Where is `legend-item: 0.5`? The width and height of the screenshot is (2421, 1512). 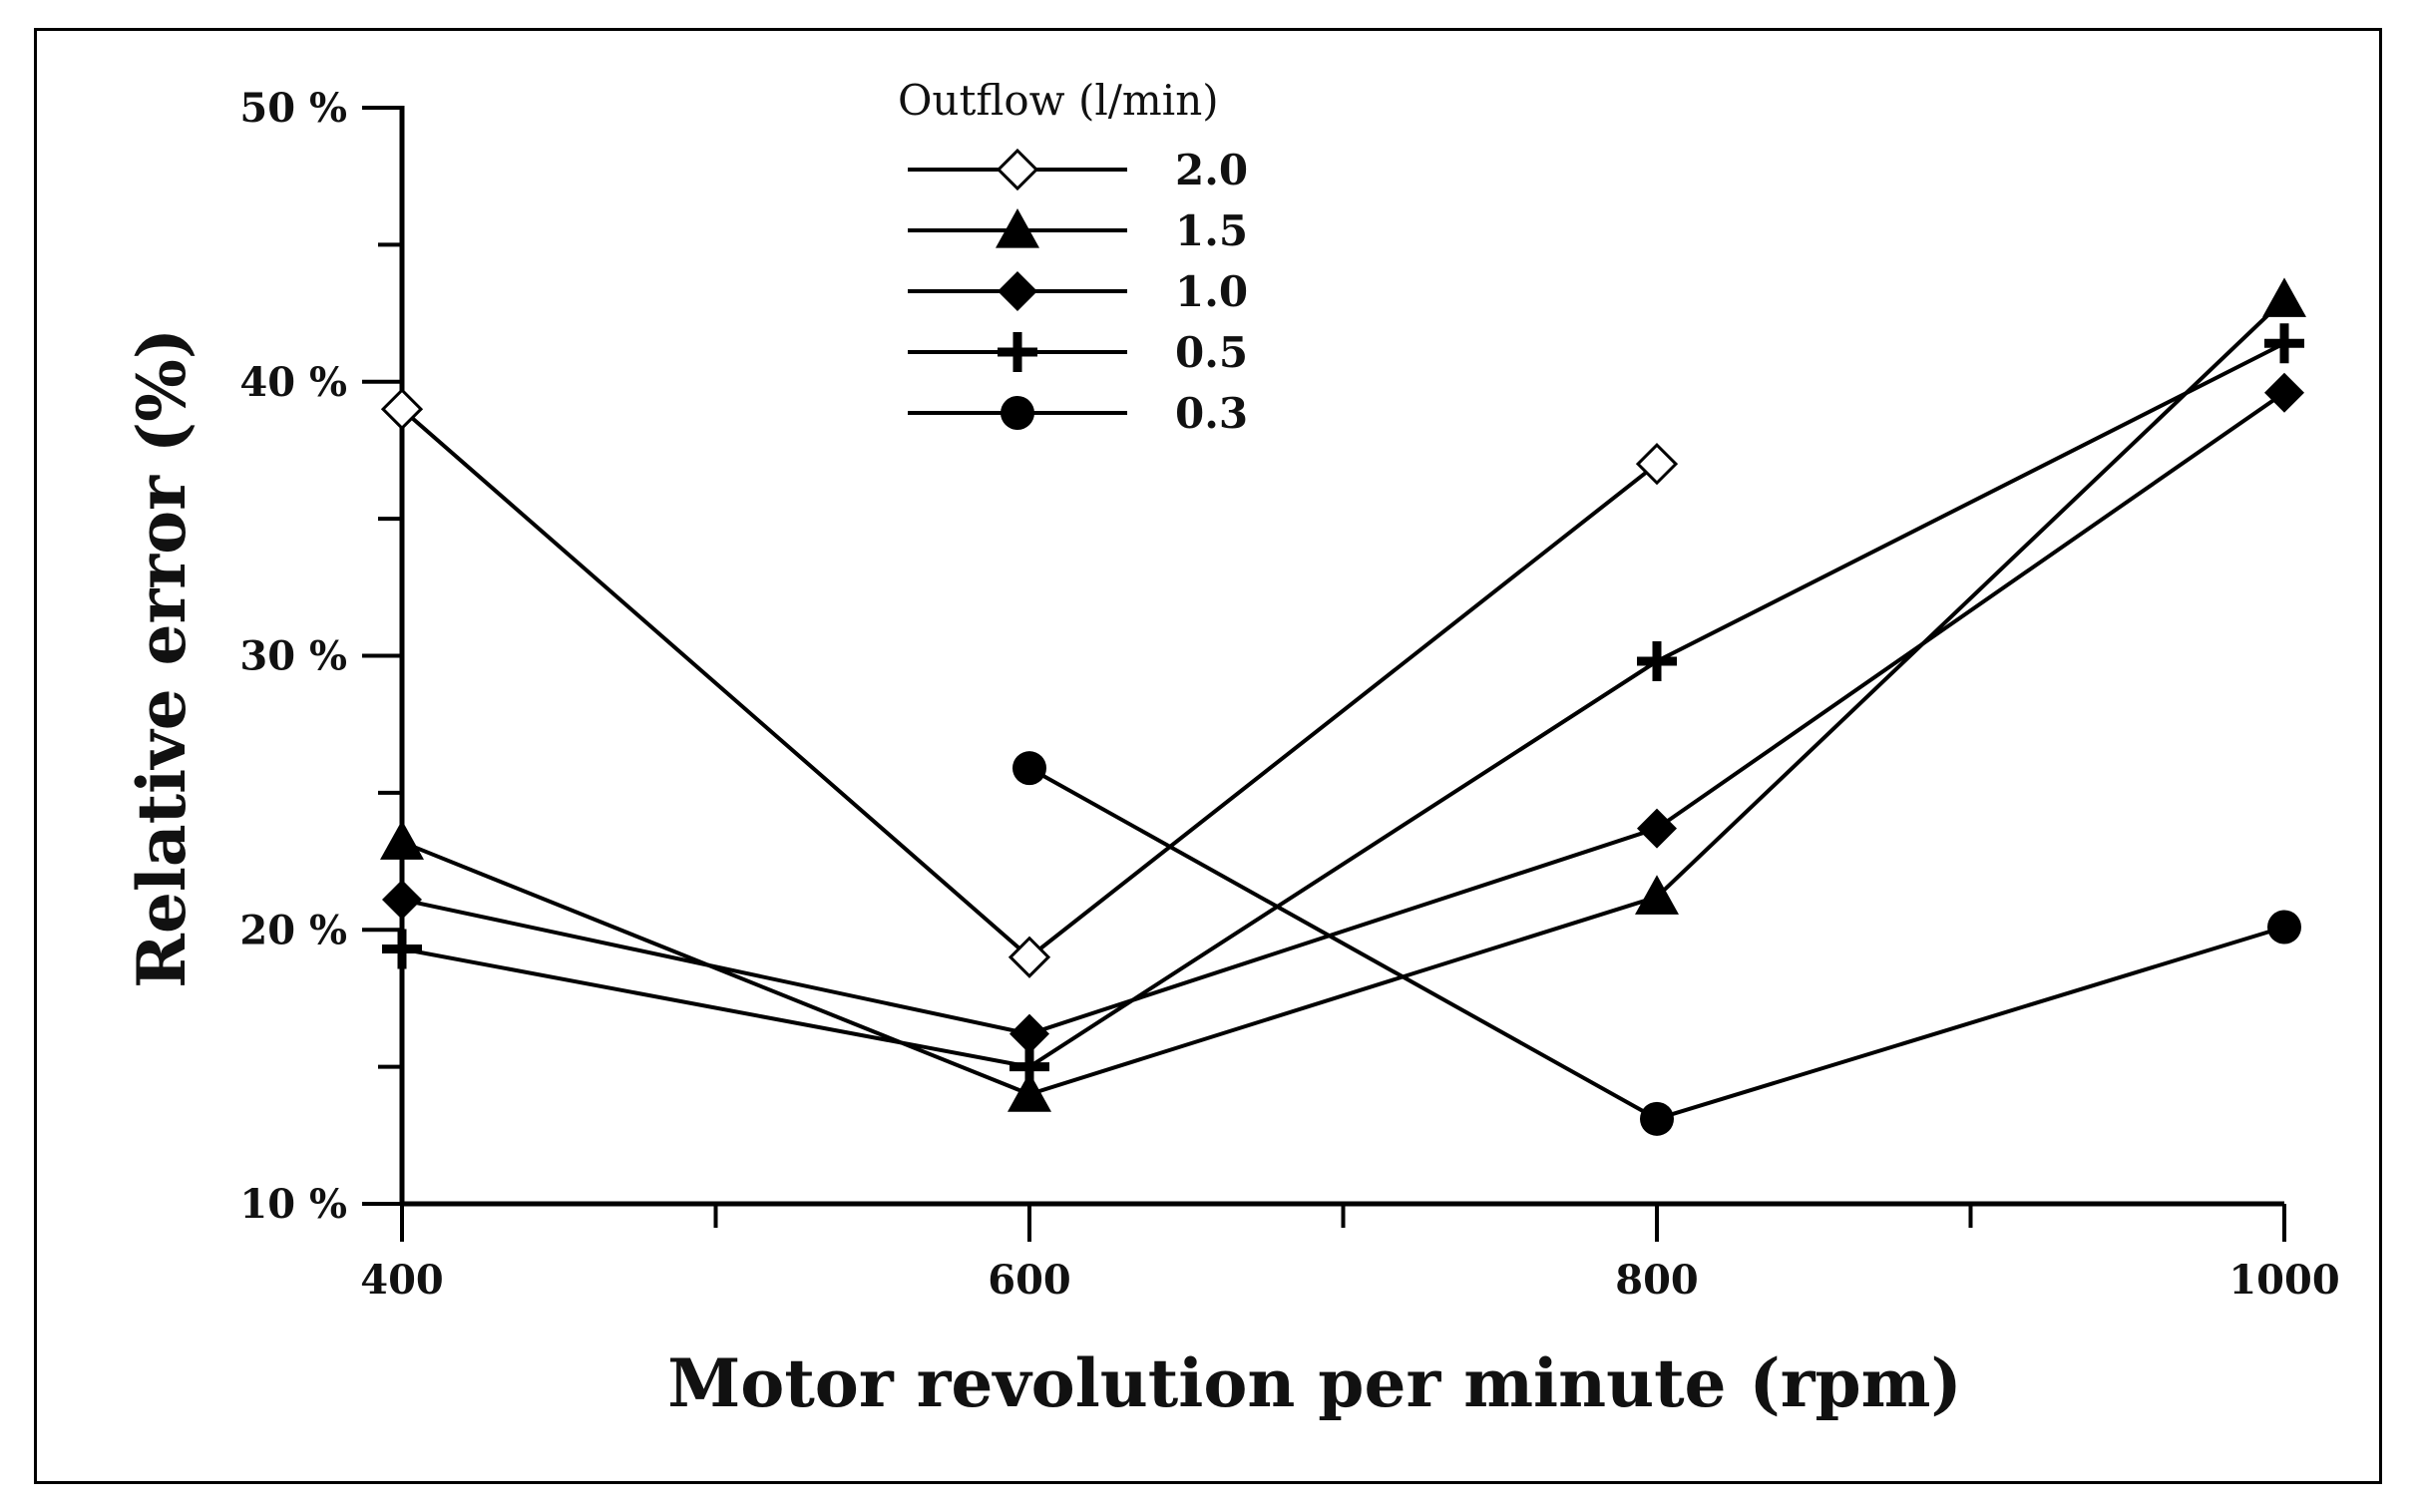
legend-item: 0.5 is located at coordinates (1078, 352).